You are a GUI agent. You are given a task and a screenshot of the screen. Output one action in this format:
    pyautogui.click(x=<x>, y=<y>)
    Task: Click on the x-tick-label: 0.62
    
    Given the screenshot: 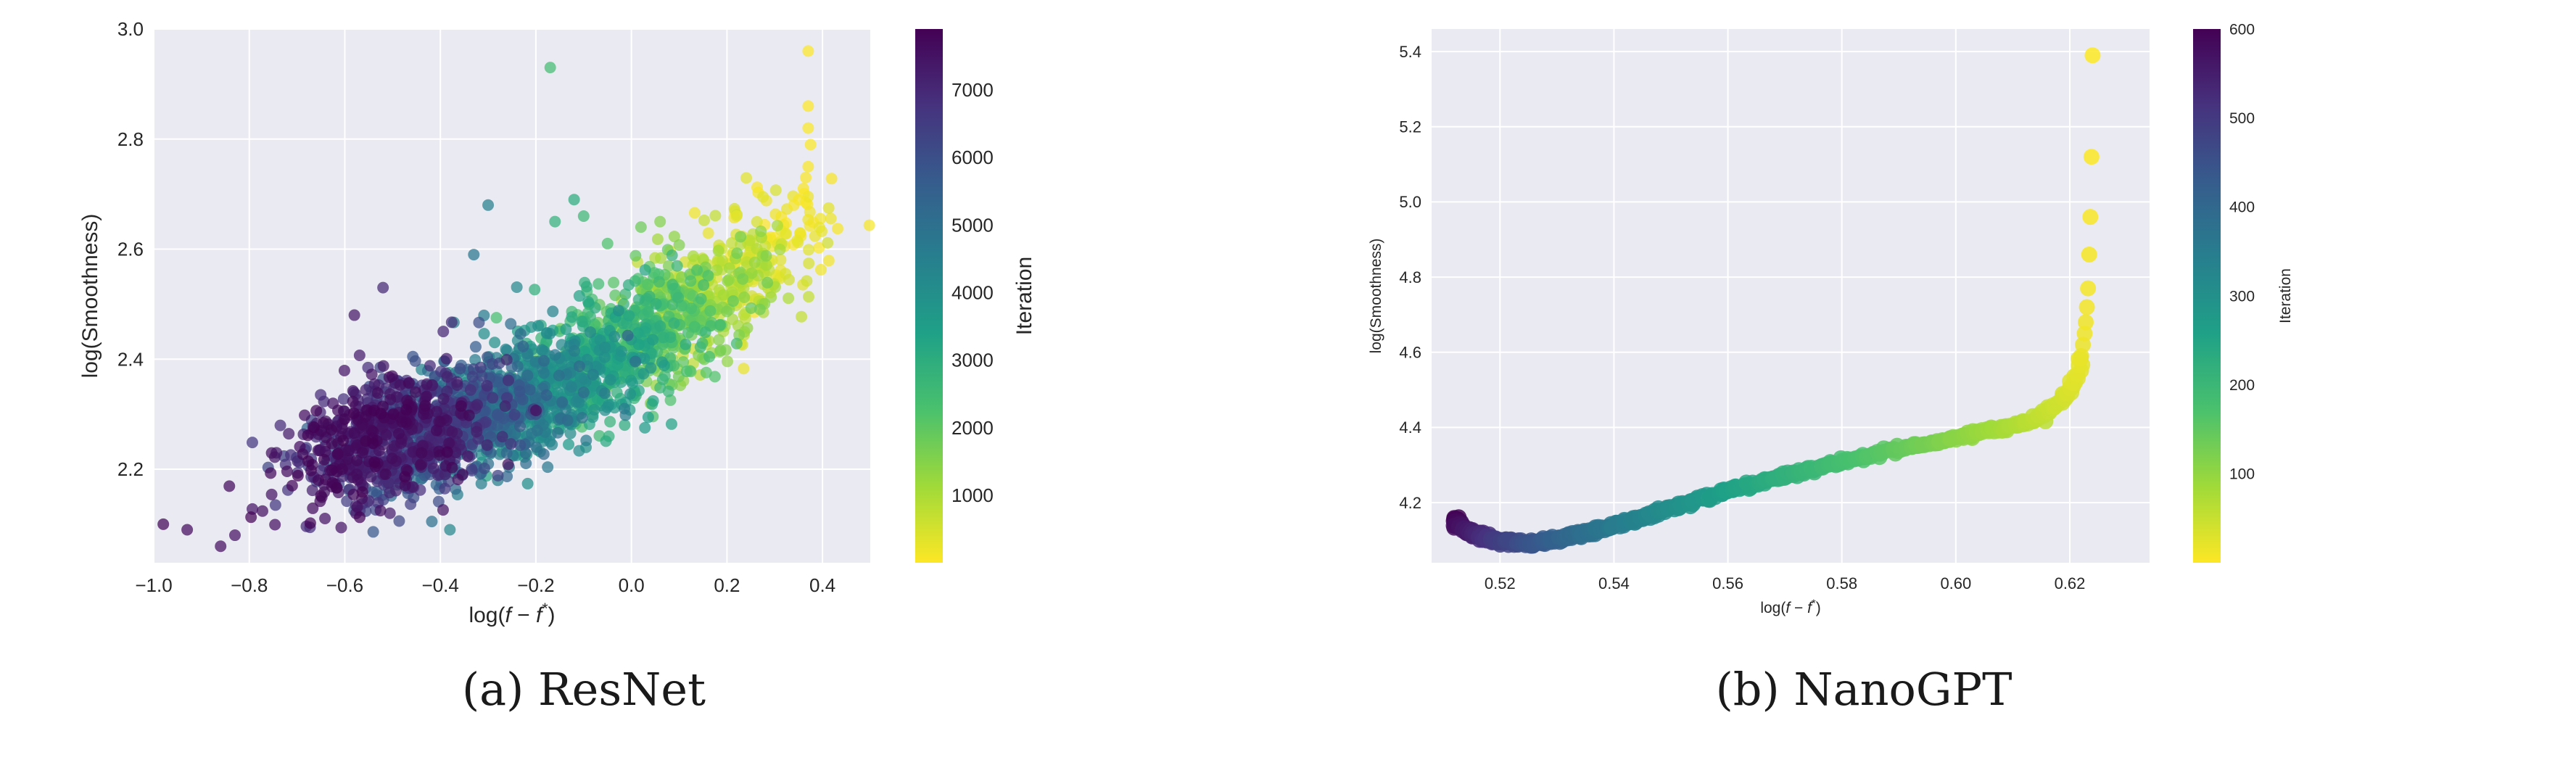 What is the action you would take?
    pyautogui.click(x=2070, y=583)
    